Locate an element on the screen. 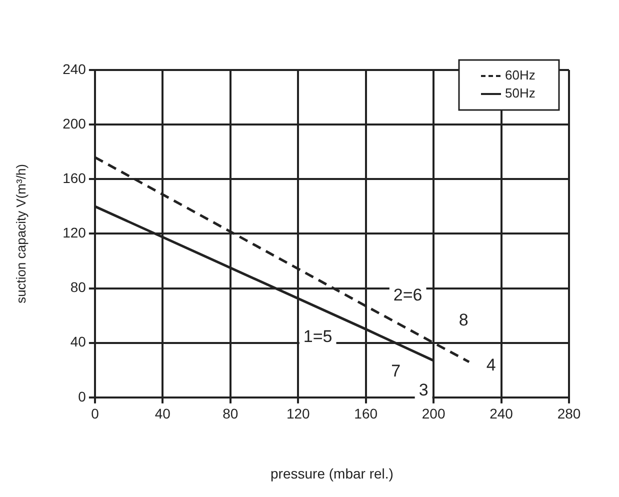 The height and width of the screenshot is (497, 619). x-tick-label: 280 is located at coordinates (569, 414).